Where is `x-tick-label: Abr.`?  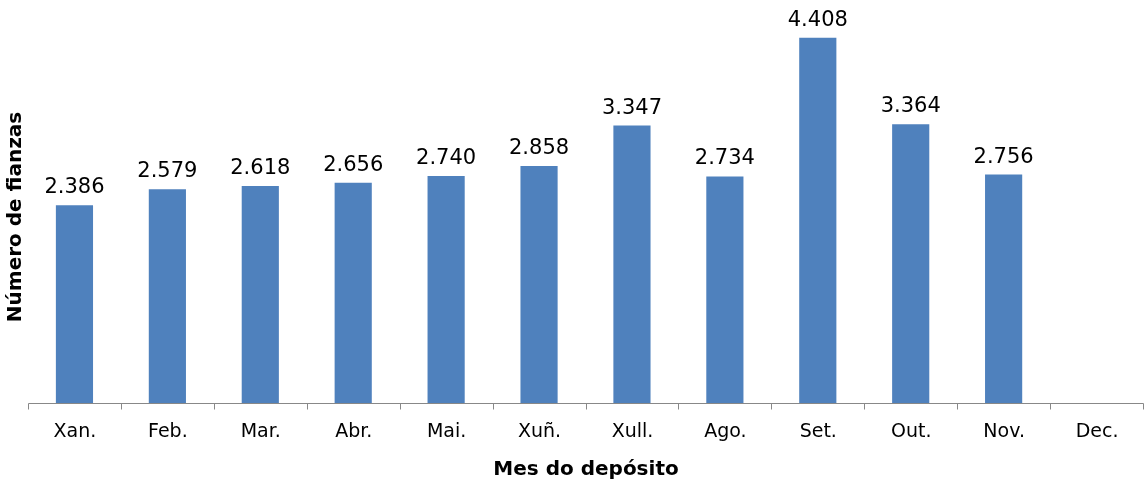 x-tick-label: Abr. is located at coordinates (354, 429).